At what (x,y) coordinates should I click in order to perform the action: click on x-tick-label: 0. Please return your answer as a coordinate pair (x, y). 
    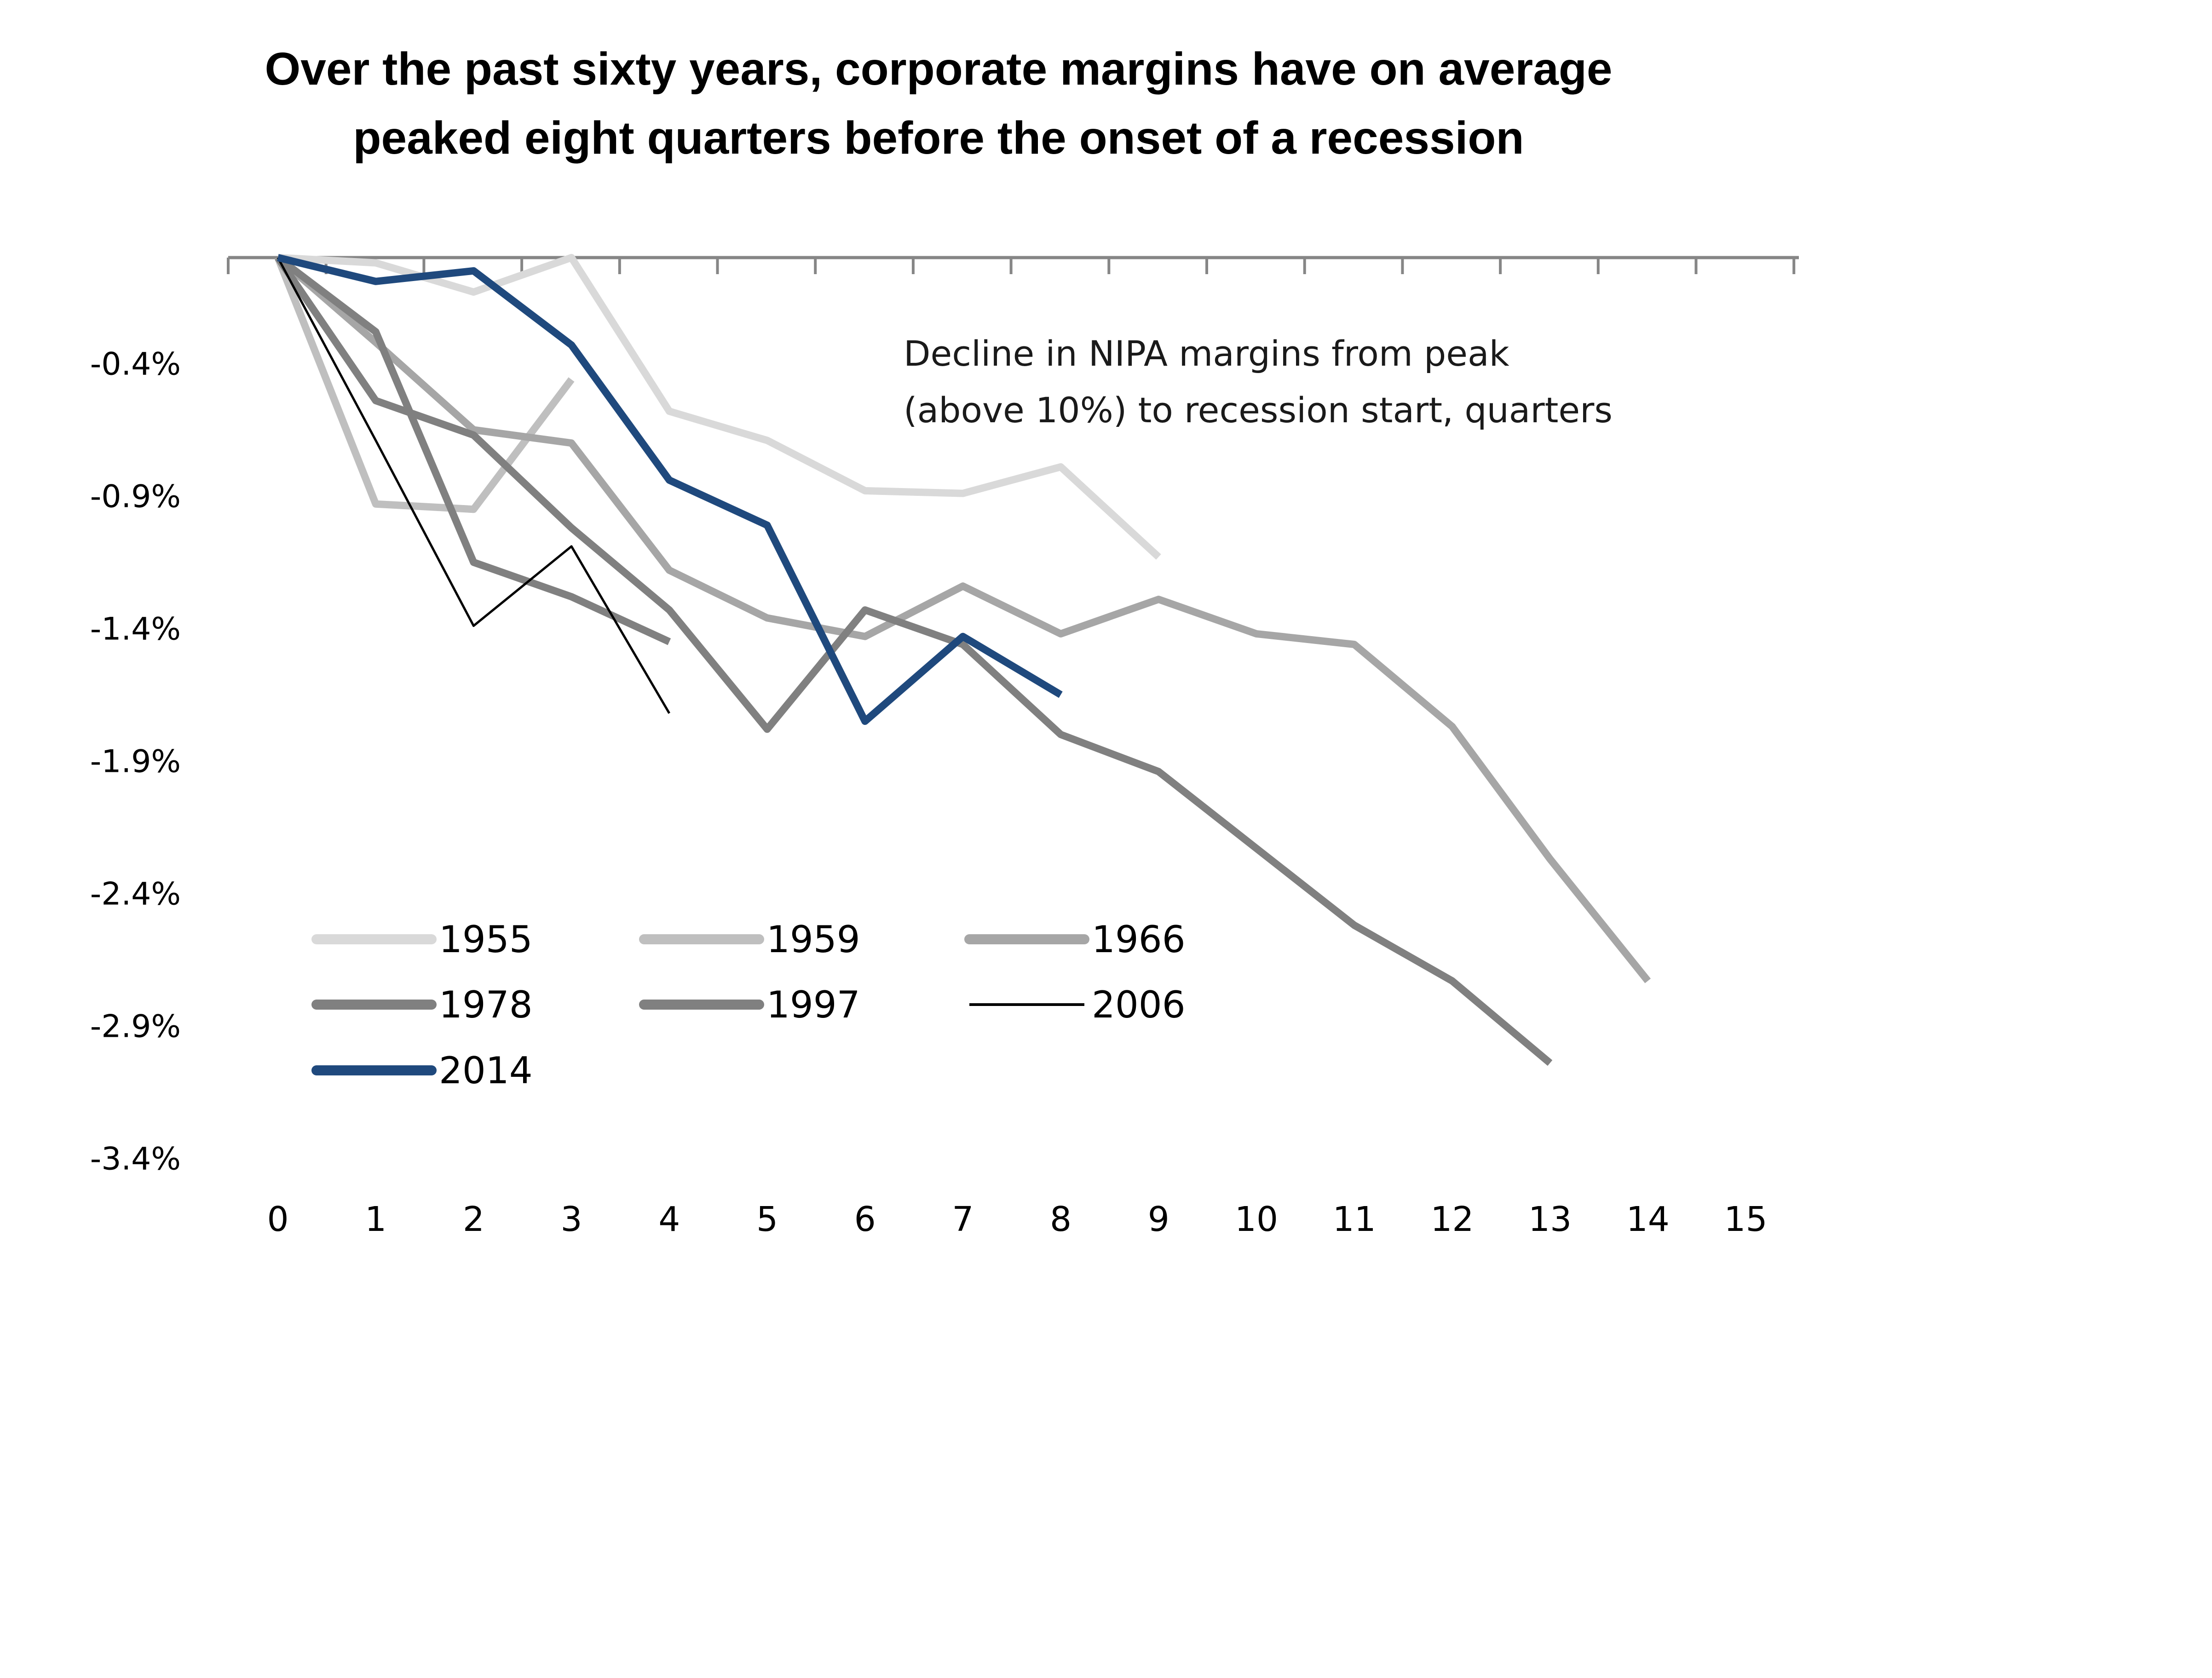
    Looking at the image, I should click on (277, 1219).